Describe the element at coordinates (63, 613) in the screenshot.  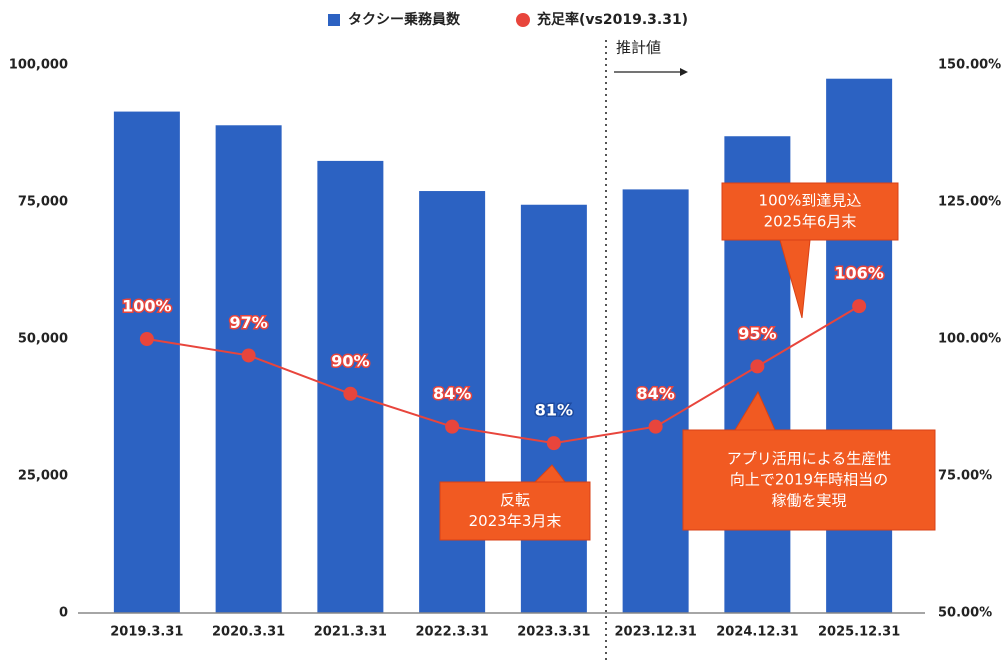
I see `y-tick-label: 0` at that location.